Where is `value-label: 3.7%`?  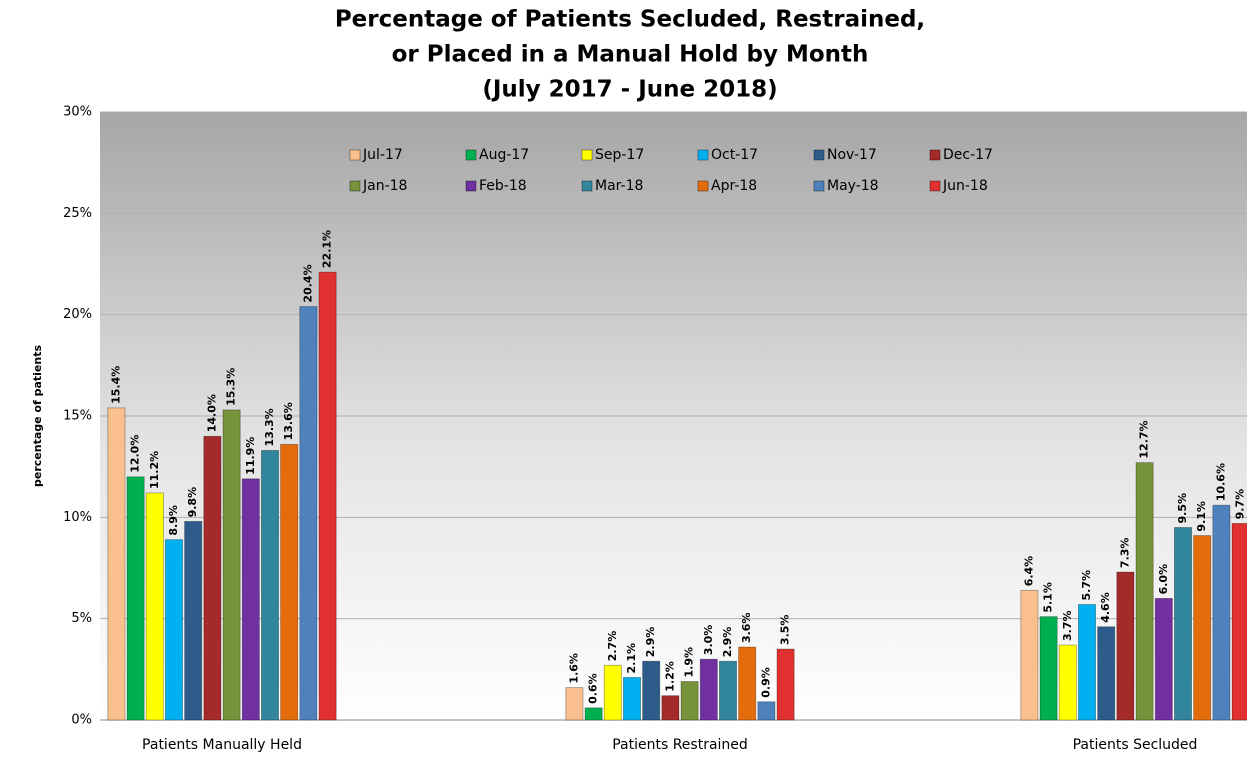 value-label: 3.7% is located at coordinates (1067, 625).